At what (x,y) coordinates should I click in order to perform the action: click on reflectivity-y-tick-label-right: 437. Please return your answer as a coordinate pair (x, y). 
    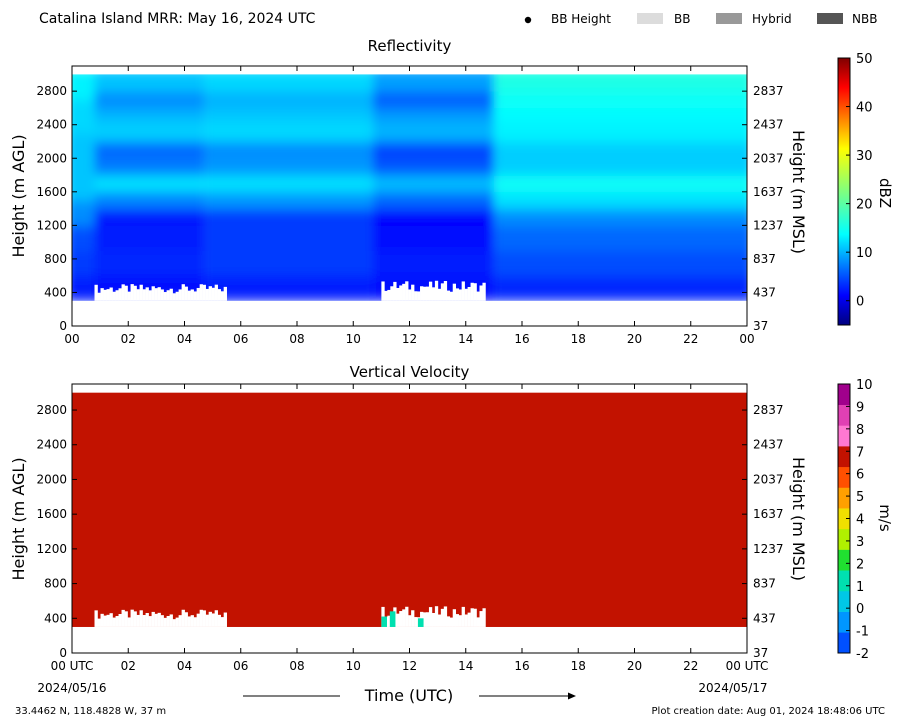
    Looking at the image, I should click on (764, 292).